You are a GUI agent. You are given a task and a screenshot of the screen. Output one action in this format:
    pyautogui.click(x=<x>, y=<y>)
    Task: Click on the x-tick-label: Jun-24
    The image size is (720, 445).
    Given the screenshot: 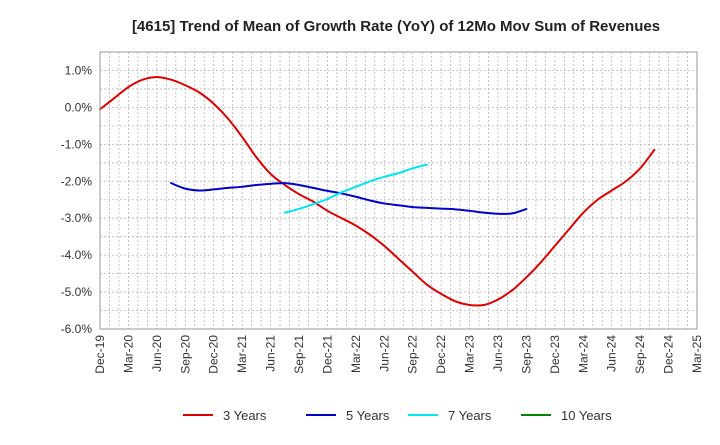 What is the action you would take?
    pyautogui.click(x=612, y=353)
    